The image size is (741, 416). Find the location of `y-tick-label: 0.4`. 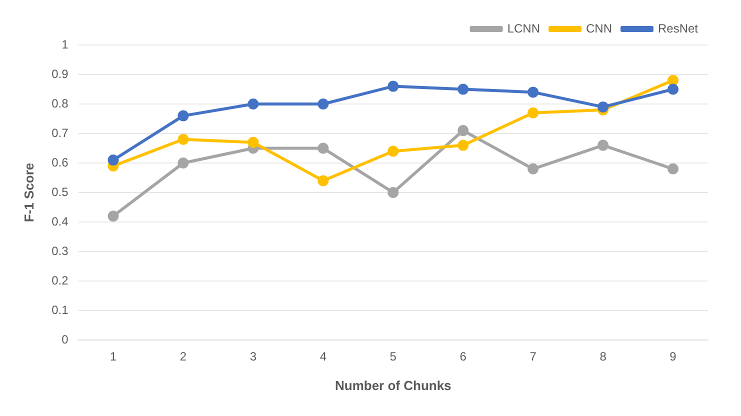

y-tick-label: 0.4 is located at coordinates (60, 221).